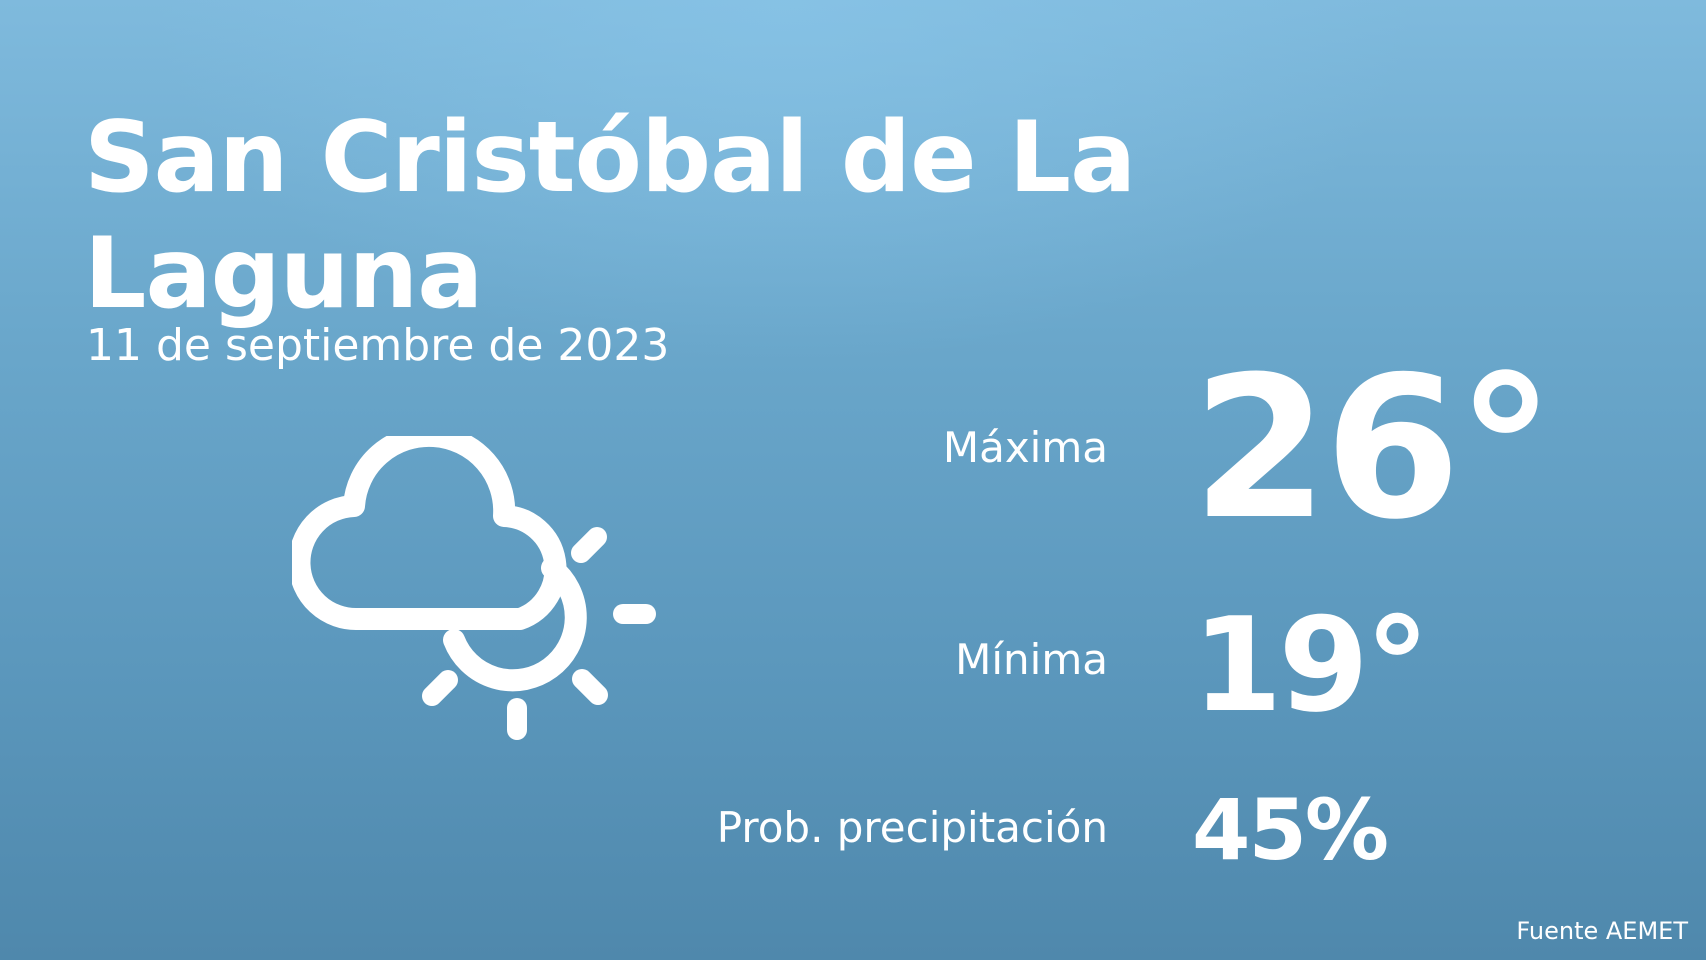 This screenshot has width=1706, height=960. What do you see at coordinates (378, 345) in the screenshot?
I see `forecast-date: 11 de septiembre de 2023` at bounding box center [378, 345].